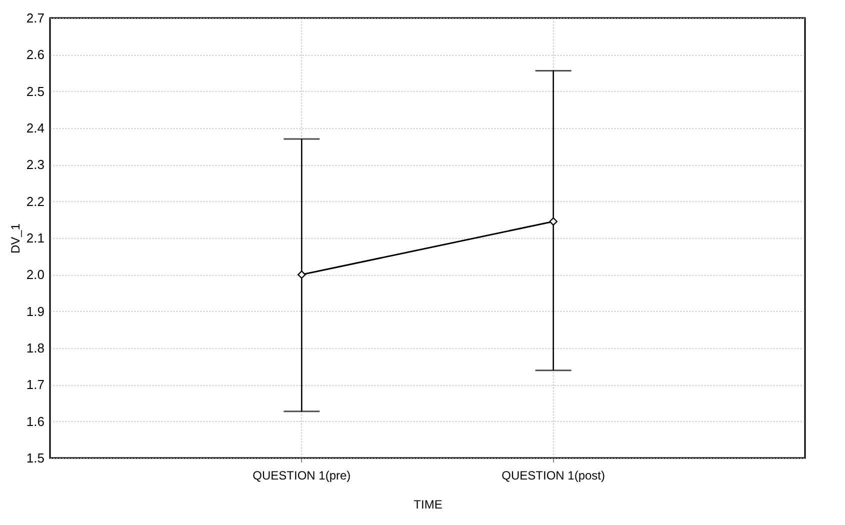  What do you see at coordinates (35, 384) in the screenshot?
I see `y-tick-label: 1.7` at bounding box center [35, 384].